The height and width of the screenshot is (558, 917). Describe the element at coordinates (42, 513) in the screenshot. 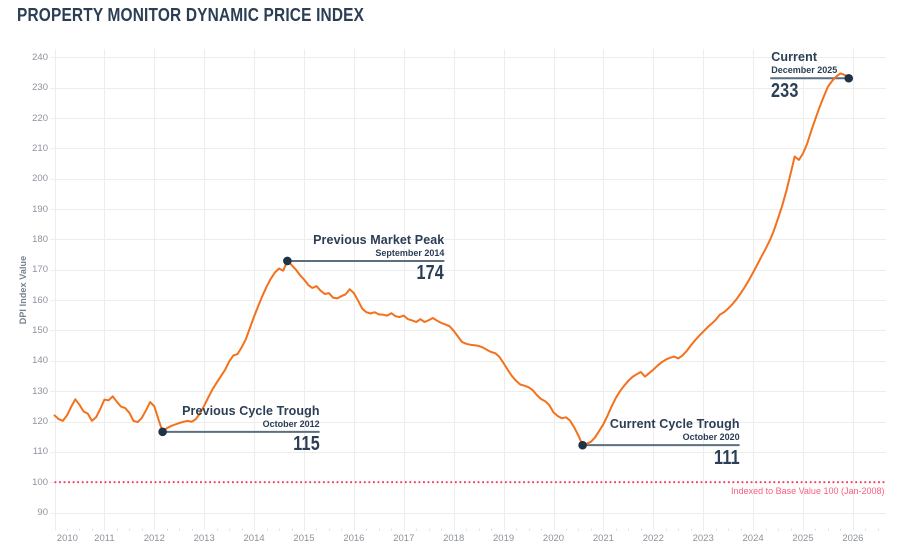

I see `y-tick-label: 90` at that location.